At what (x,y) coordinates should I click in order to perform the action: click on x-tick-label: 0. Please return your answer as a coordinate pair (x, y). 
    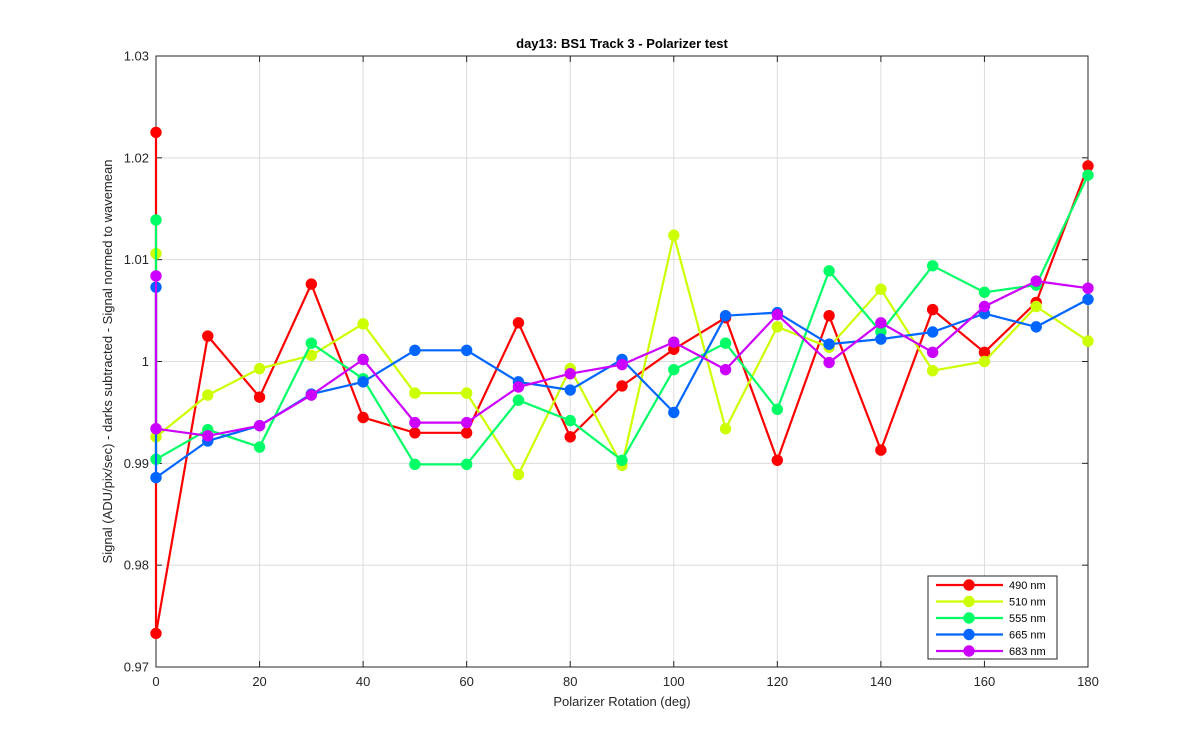
    Looking at the image, I should click on (155, 681).